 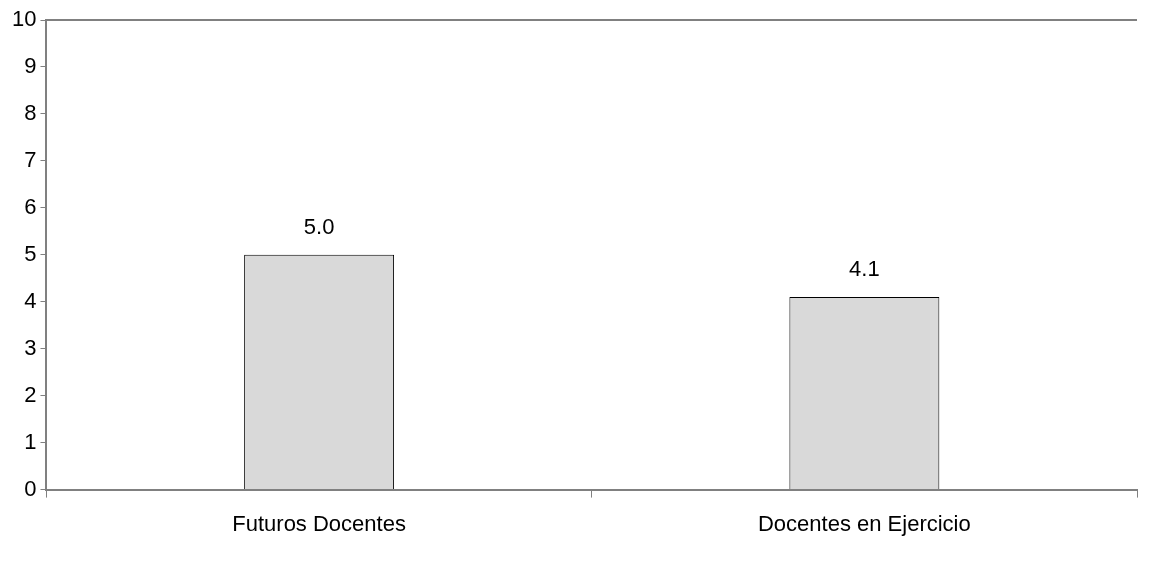 I want to click on data-label: 4.1, so click(x=864, y=269).